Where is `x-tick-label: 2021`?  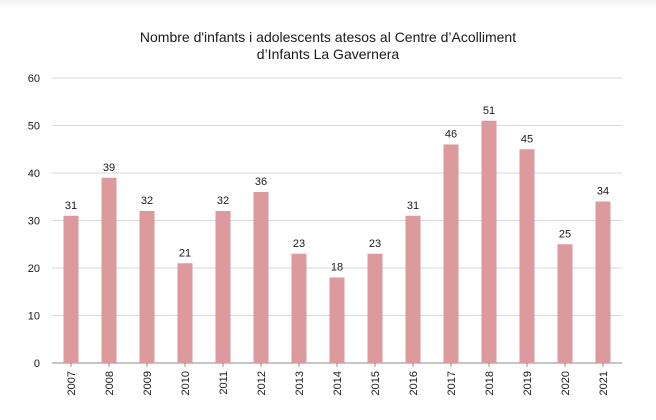 x-tick-label: 2021 is located at coordinates (604, 383).